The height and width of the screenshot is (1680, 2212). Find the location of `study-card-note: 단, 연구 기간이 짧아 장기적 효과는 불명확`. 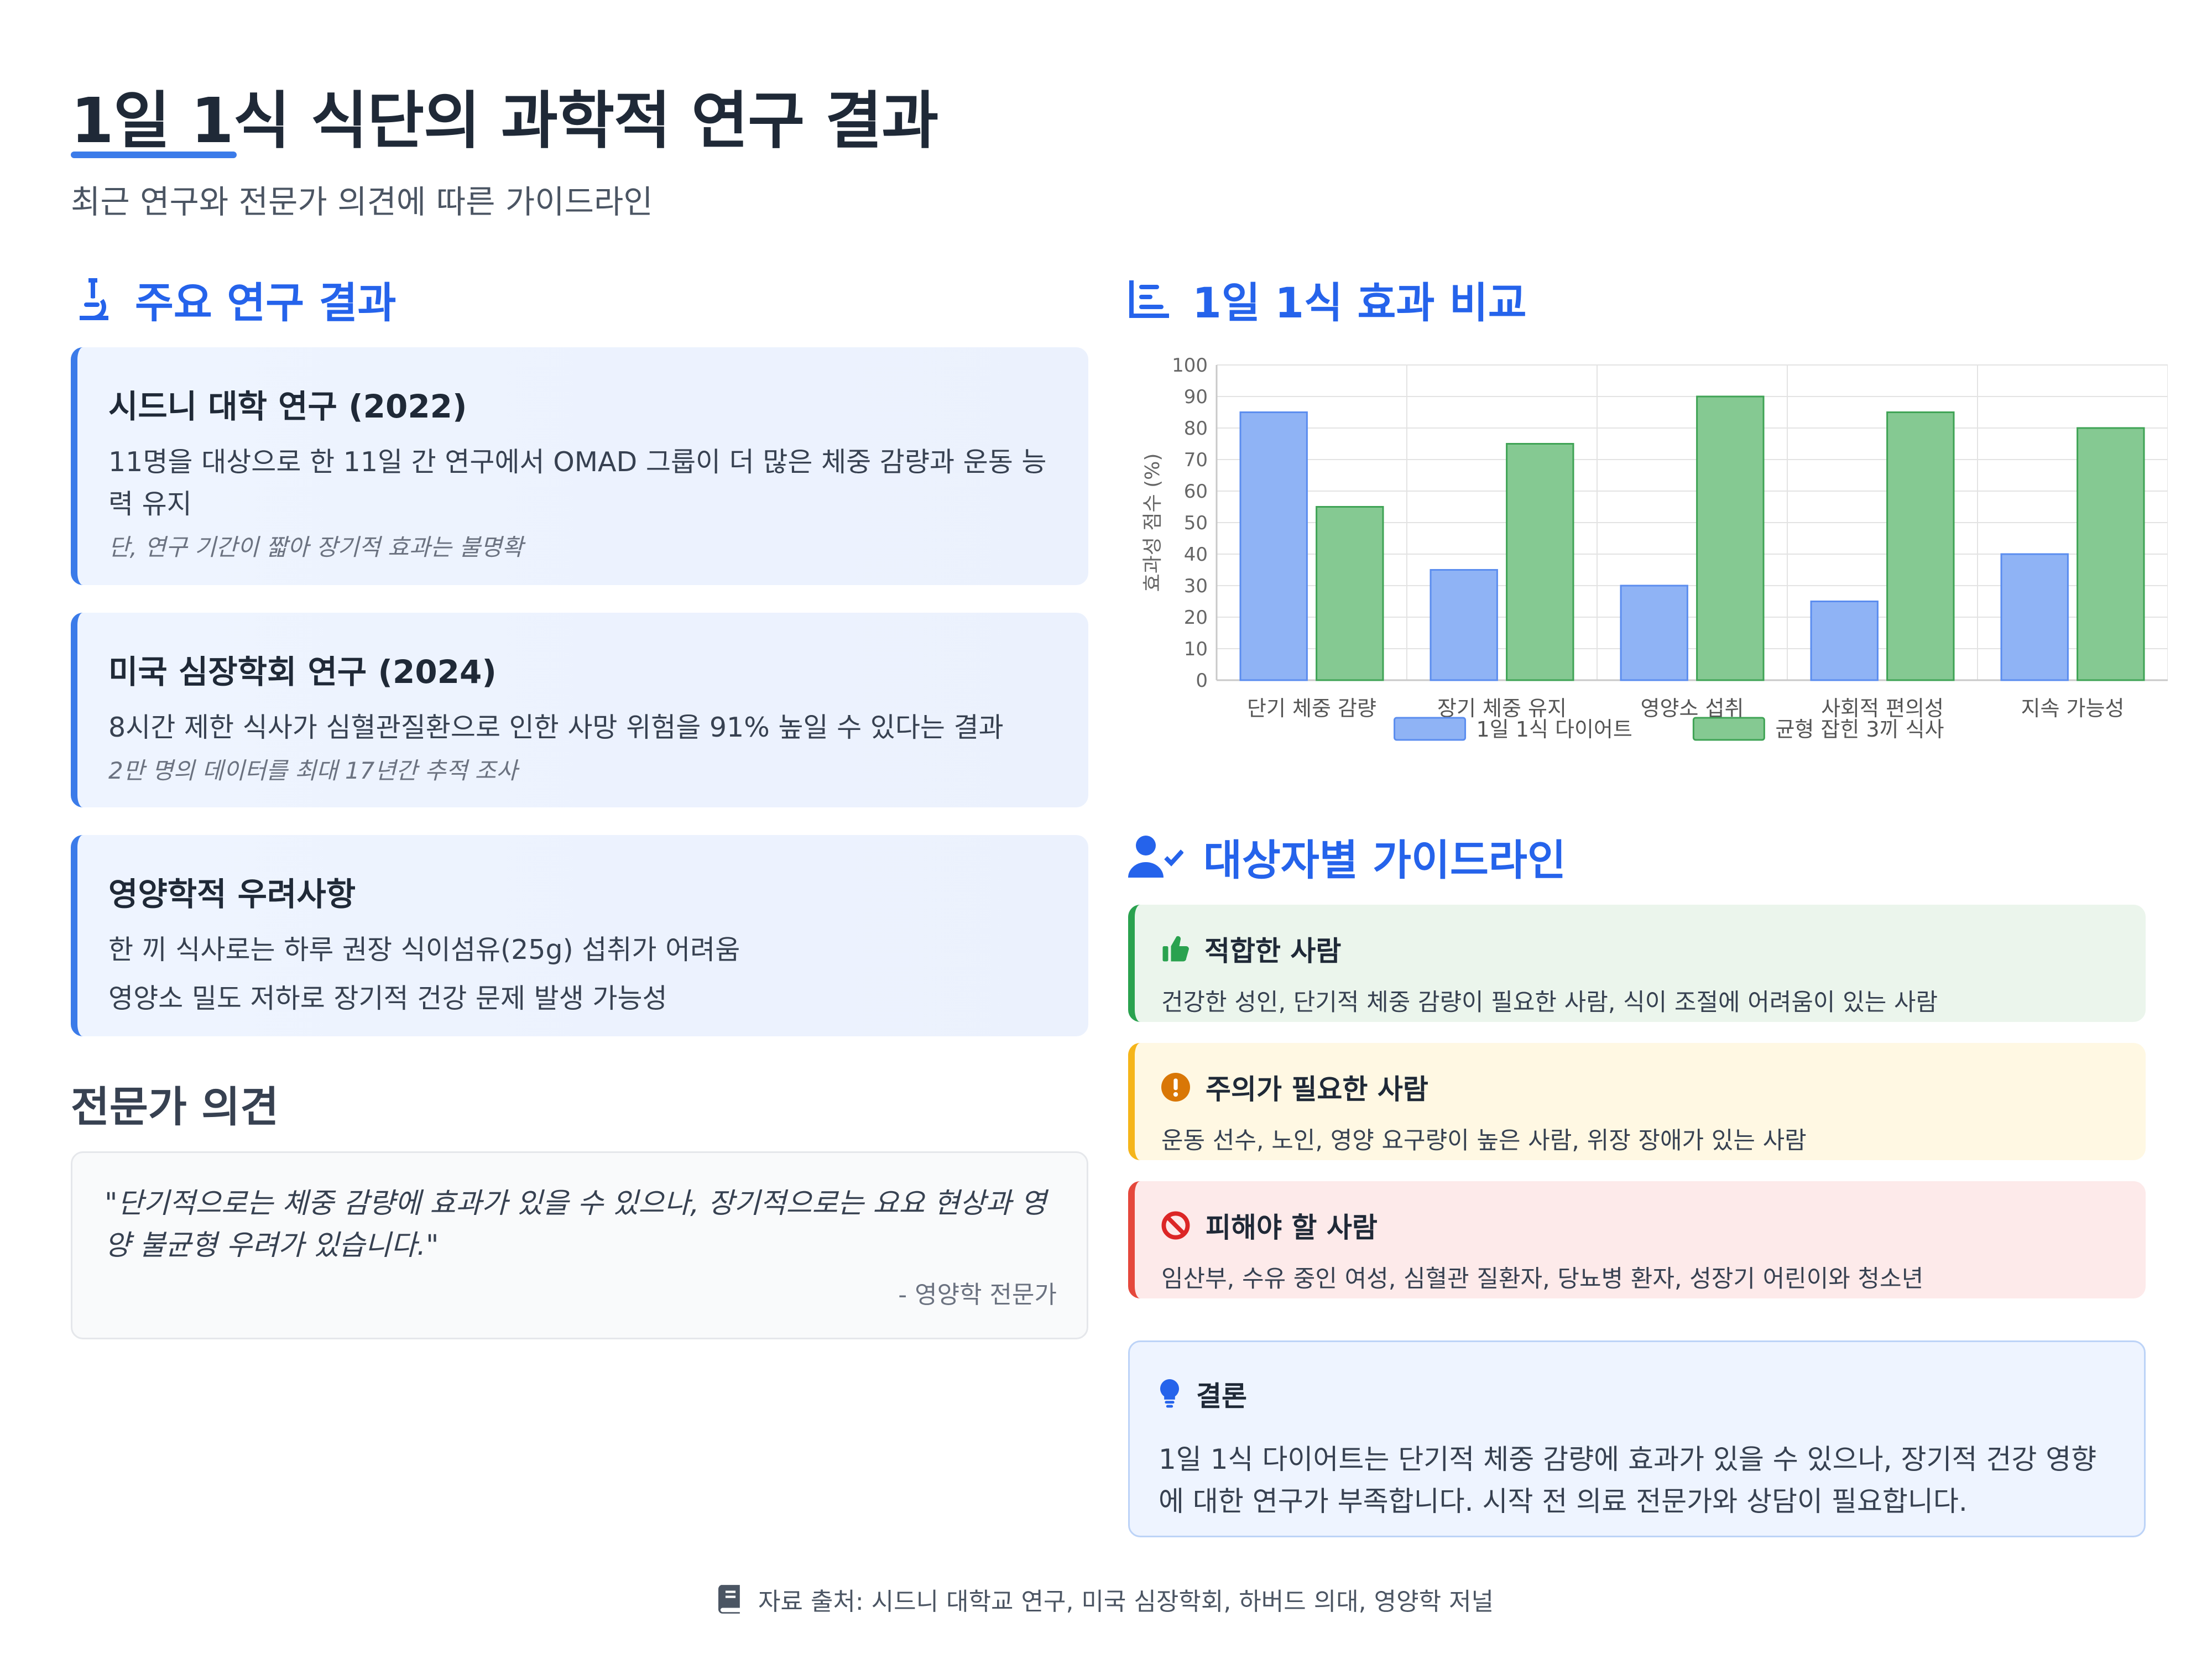

study-card-note: 단, 연구 기간이 짧아 장기적 효과는 불명확 is located at coordinates (316, 547).